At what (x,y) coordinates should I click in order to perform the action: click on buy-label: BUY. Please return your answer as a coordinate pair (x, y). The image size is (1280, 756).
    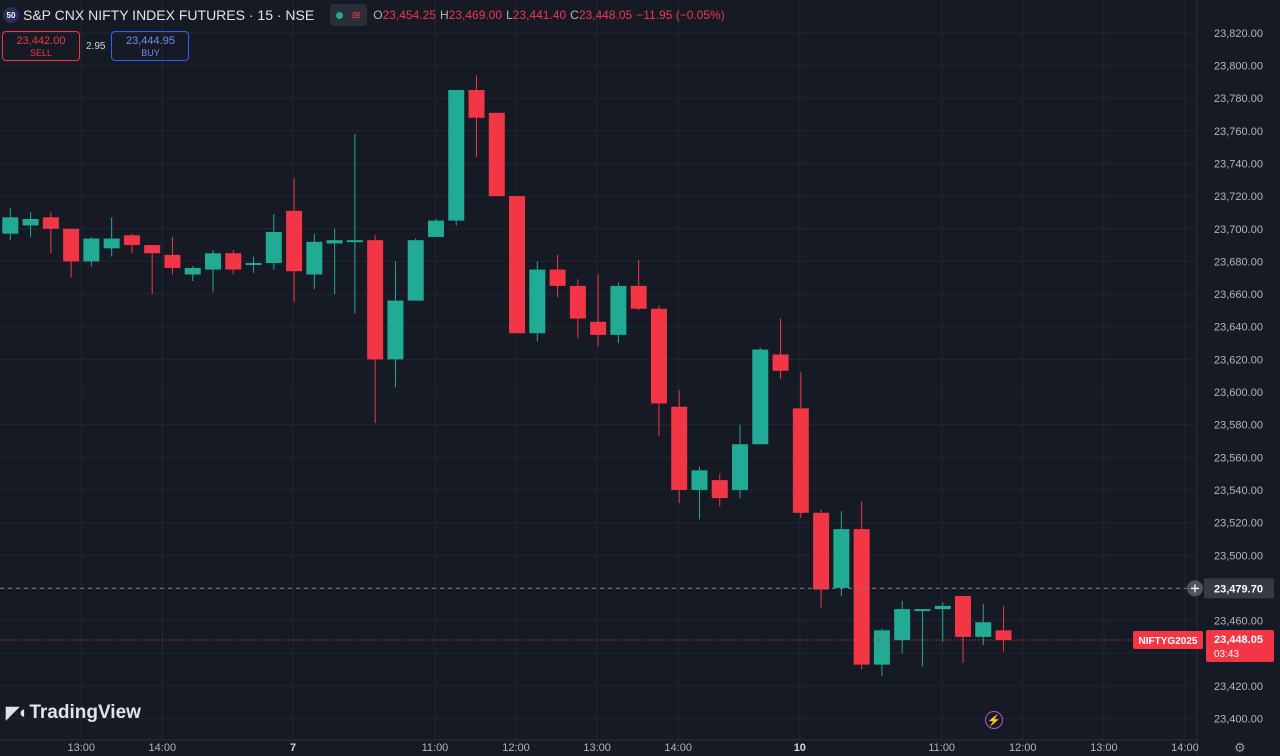
    Looking at the image, I should click on (150, 53).